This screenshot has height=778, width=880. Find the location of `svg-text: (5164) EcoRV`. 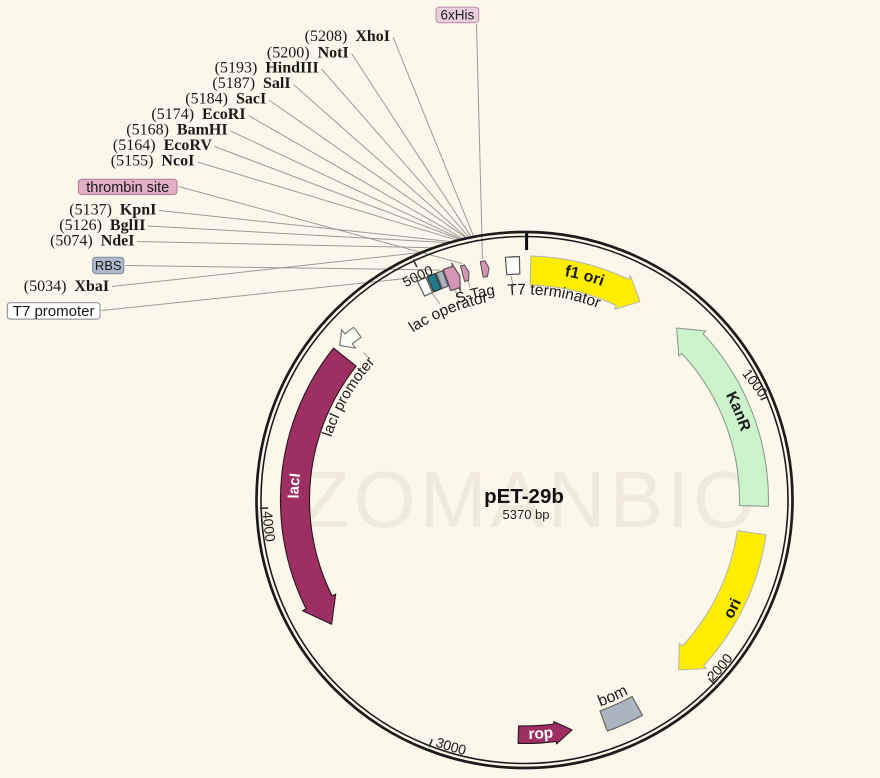

svg-text: (5164) EcoRV is located at coordinates (162, 145).